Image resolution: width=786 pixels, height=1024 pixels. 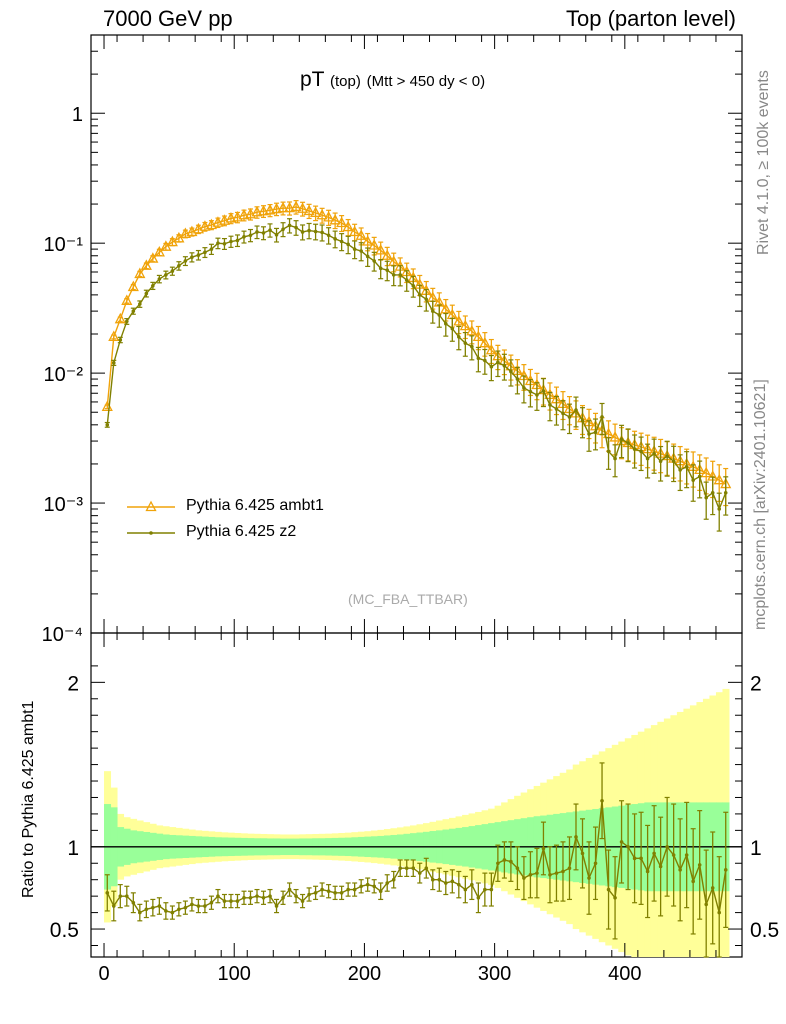 I want to click on x-tick-label: 100, so click(x=234, y=974).